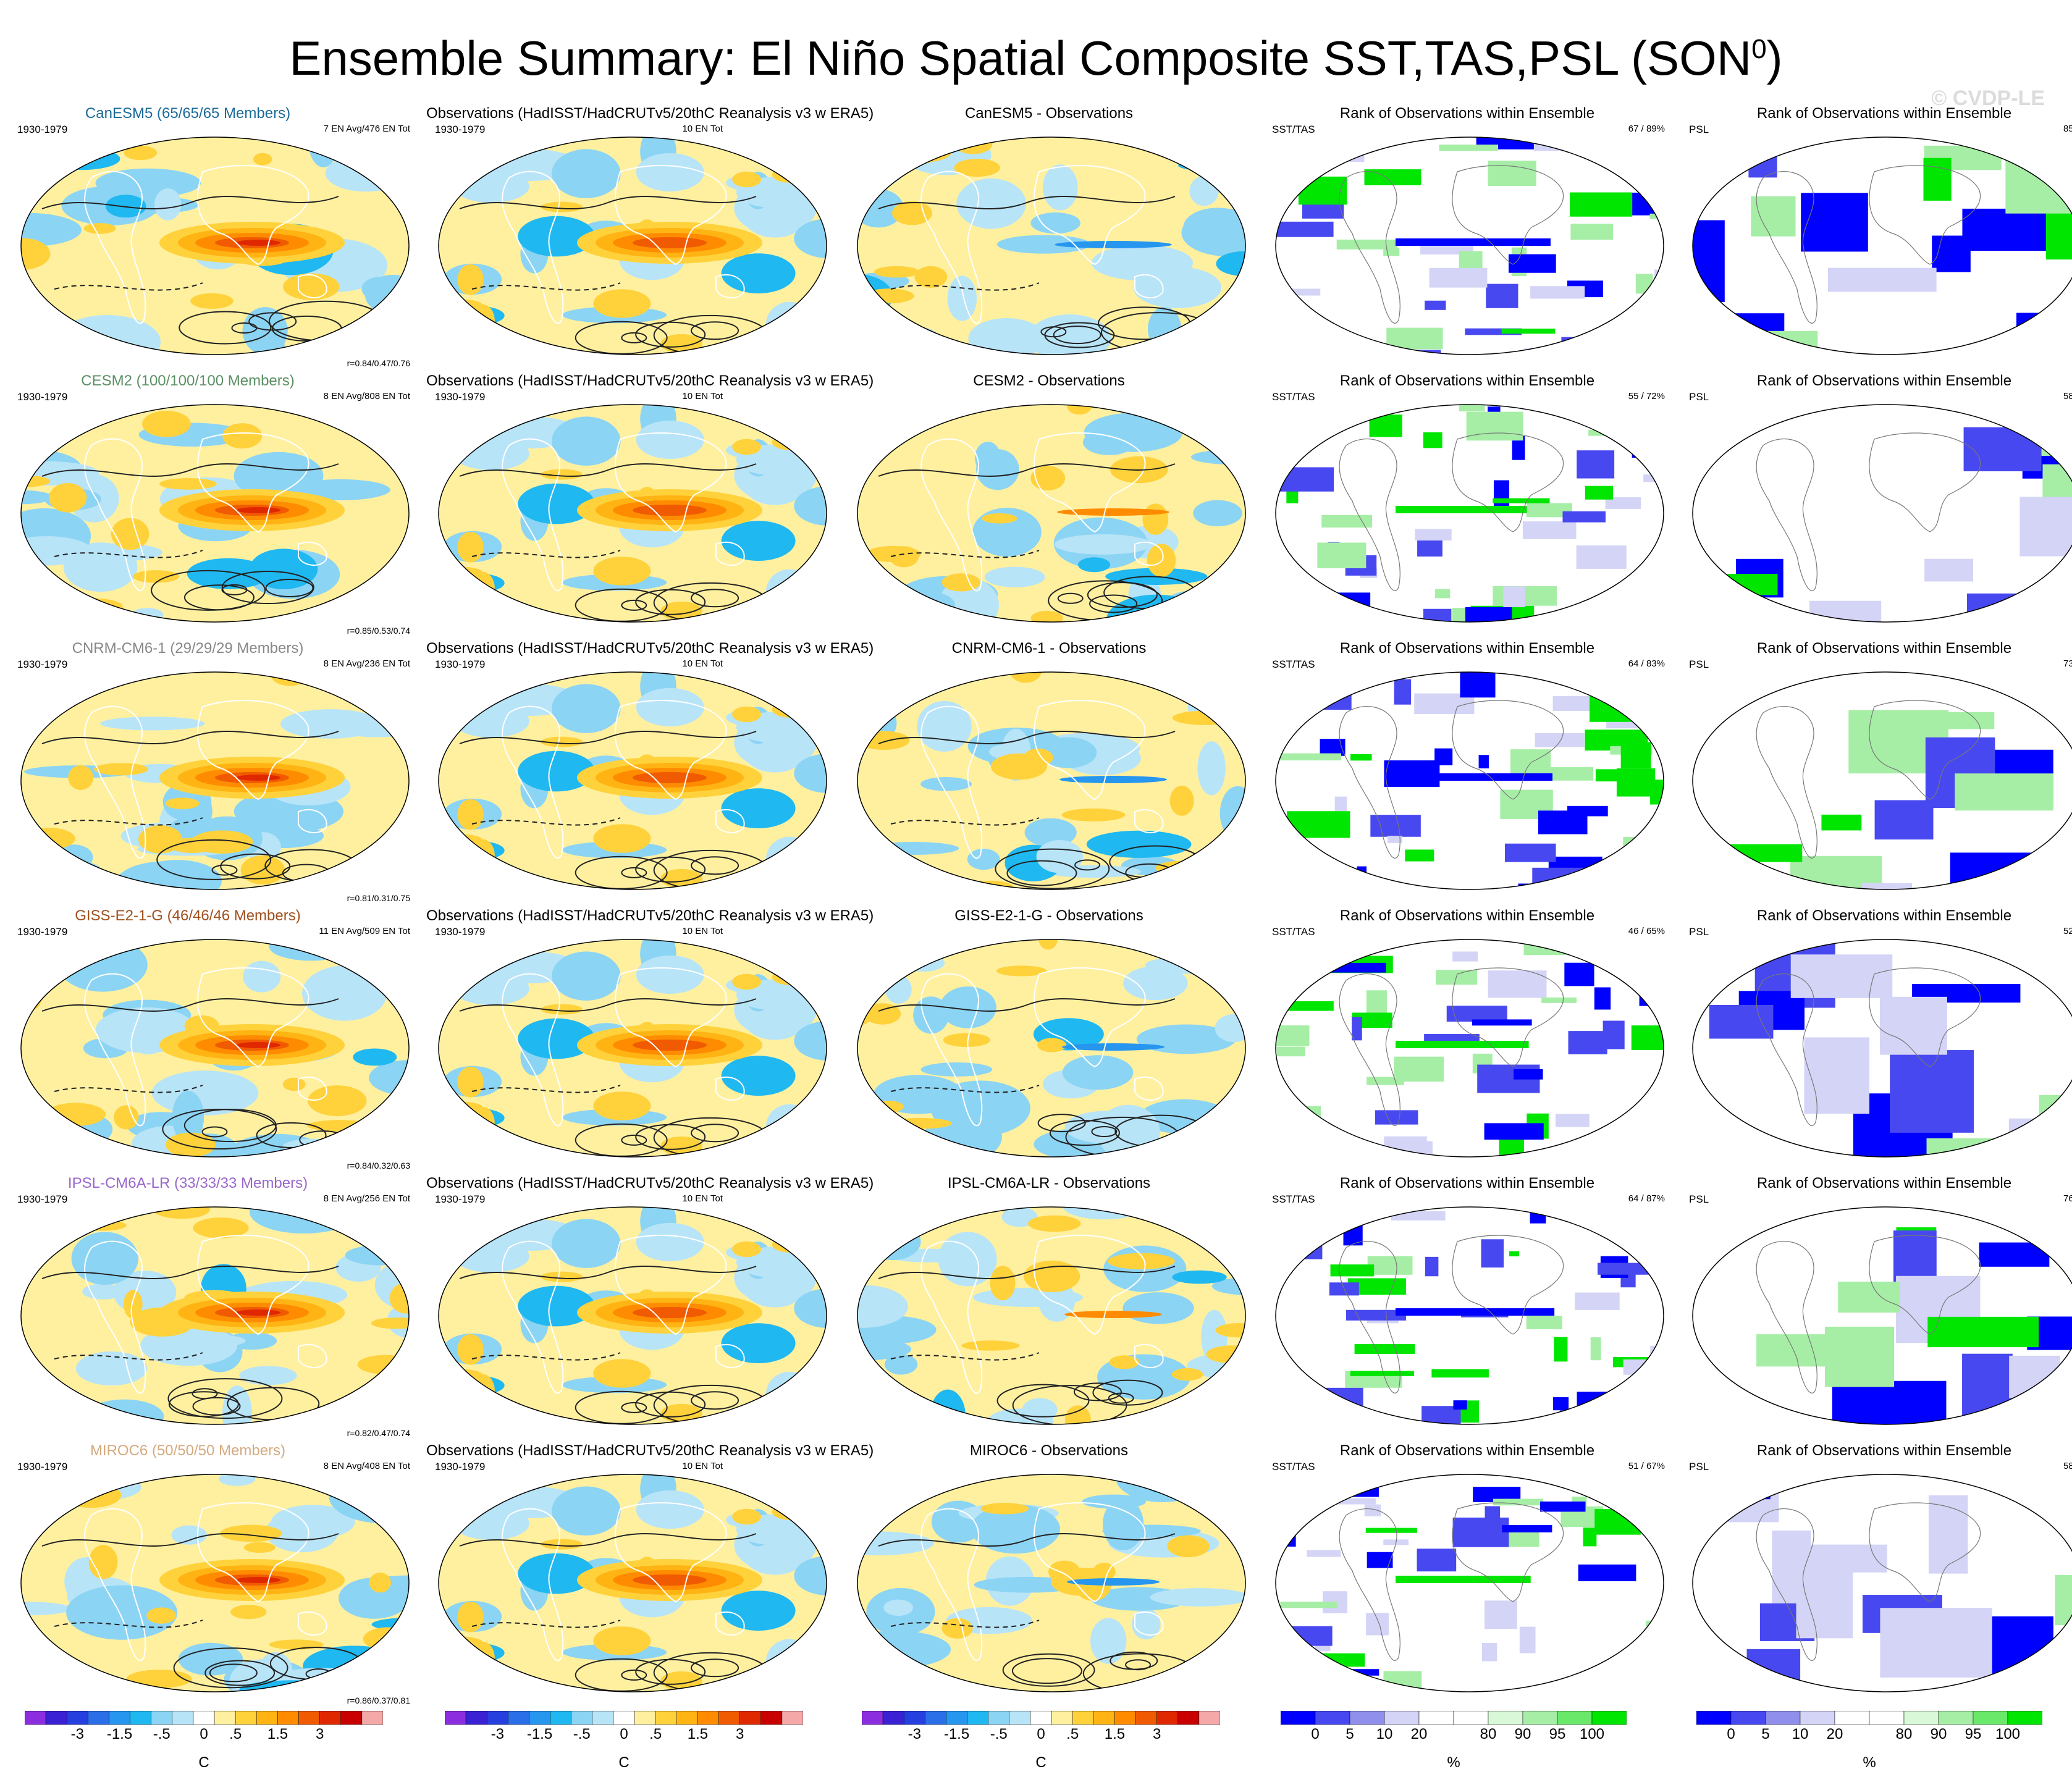 The width and height of the screenshot is (2072, 1782). Describe the element at coordinates (367, 1198) in the screenshot. I see `panel-info: 8 EN Avg/256 EN Tot` at that location.